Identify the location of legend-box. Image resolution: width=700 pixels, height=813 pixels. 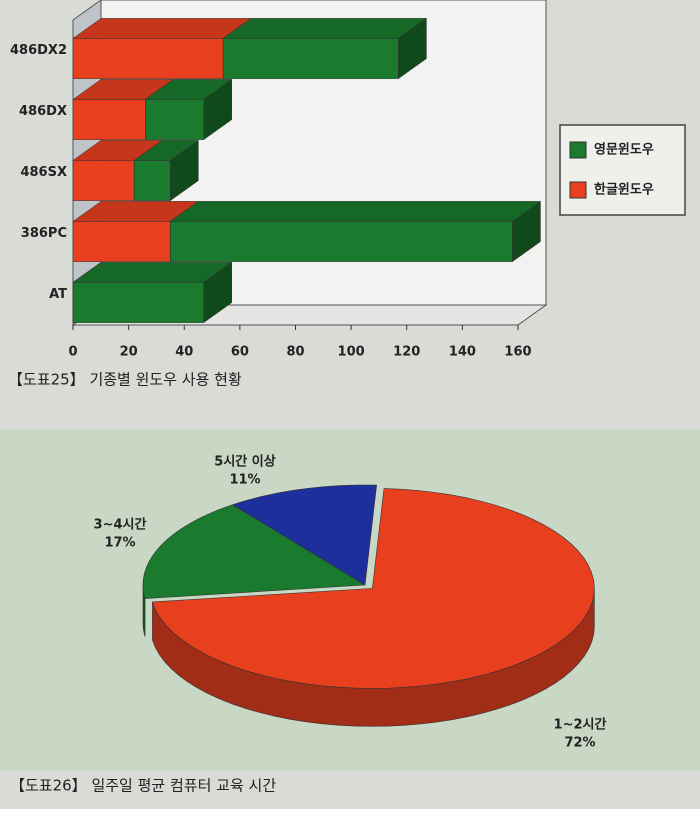
(622, 170).